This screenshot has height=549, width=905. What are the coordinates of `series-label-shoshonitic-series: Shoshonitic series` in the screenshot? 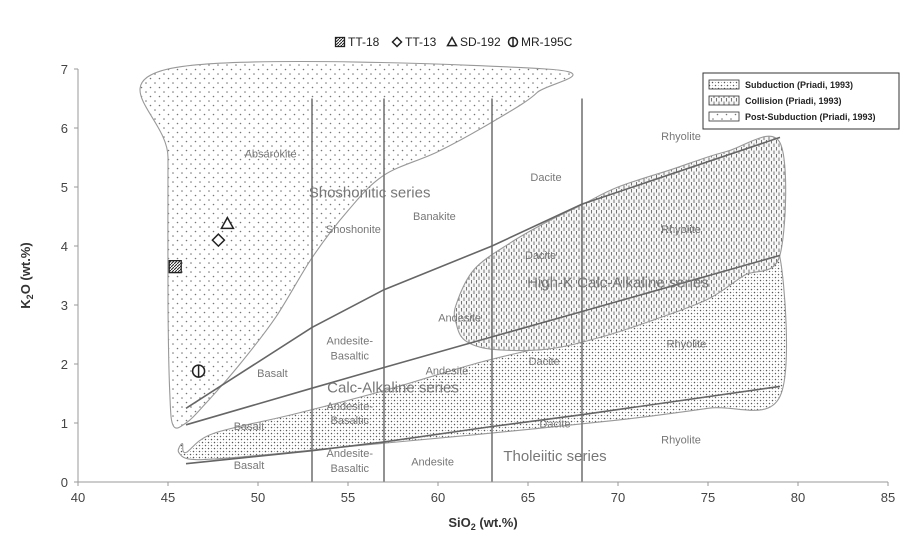 It's located at (370, 193).